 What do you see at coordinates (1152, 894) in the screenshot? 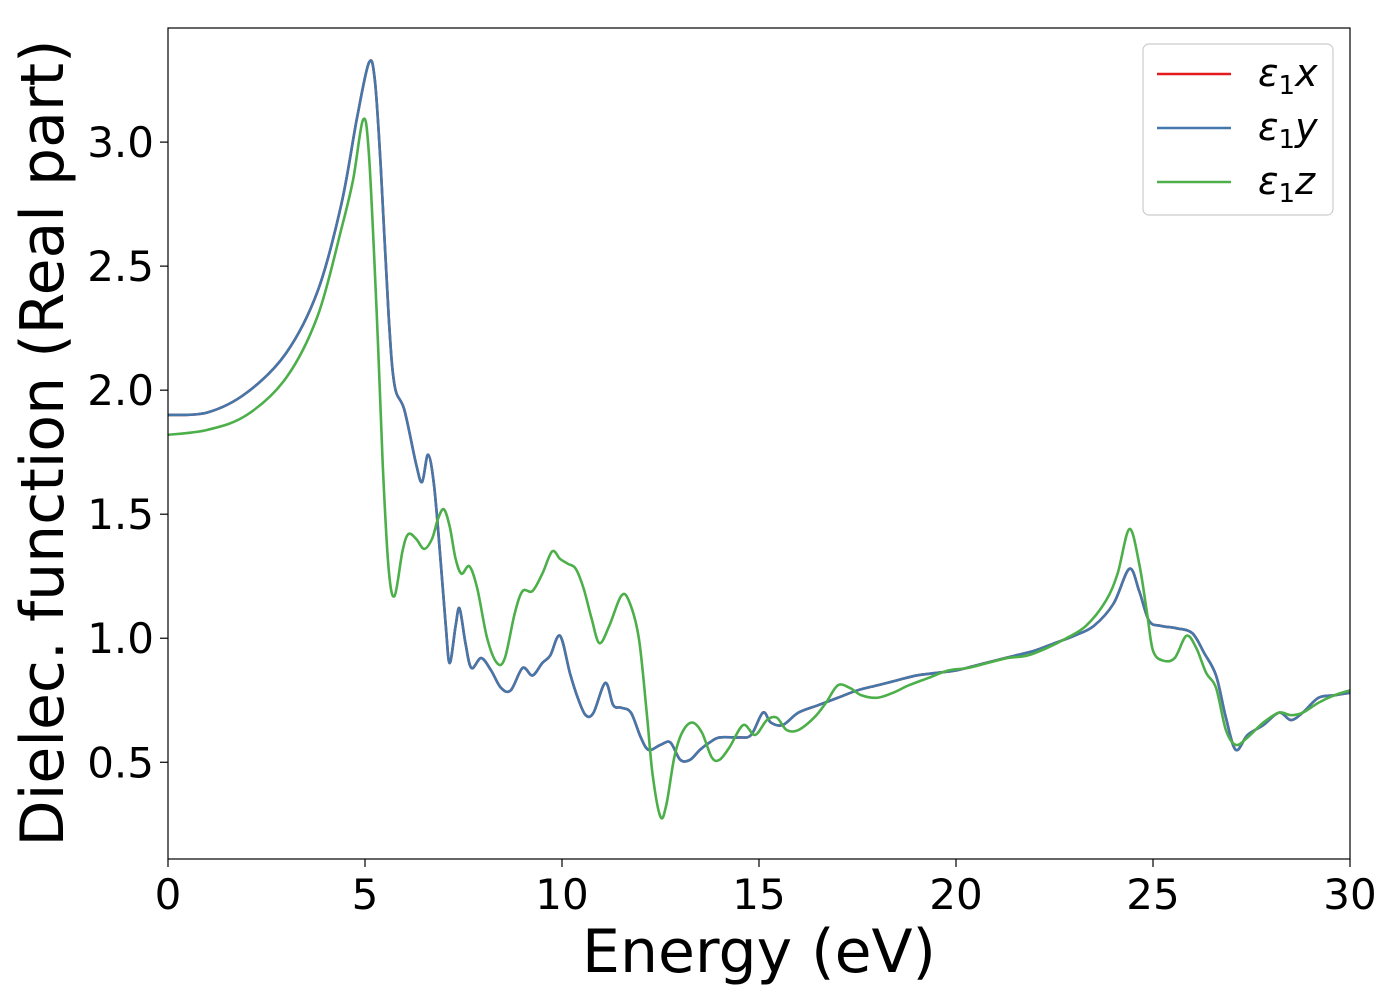
I see `x-tick-label: 25` at bounding box center [1152, 894].